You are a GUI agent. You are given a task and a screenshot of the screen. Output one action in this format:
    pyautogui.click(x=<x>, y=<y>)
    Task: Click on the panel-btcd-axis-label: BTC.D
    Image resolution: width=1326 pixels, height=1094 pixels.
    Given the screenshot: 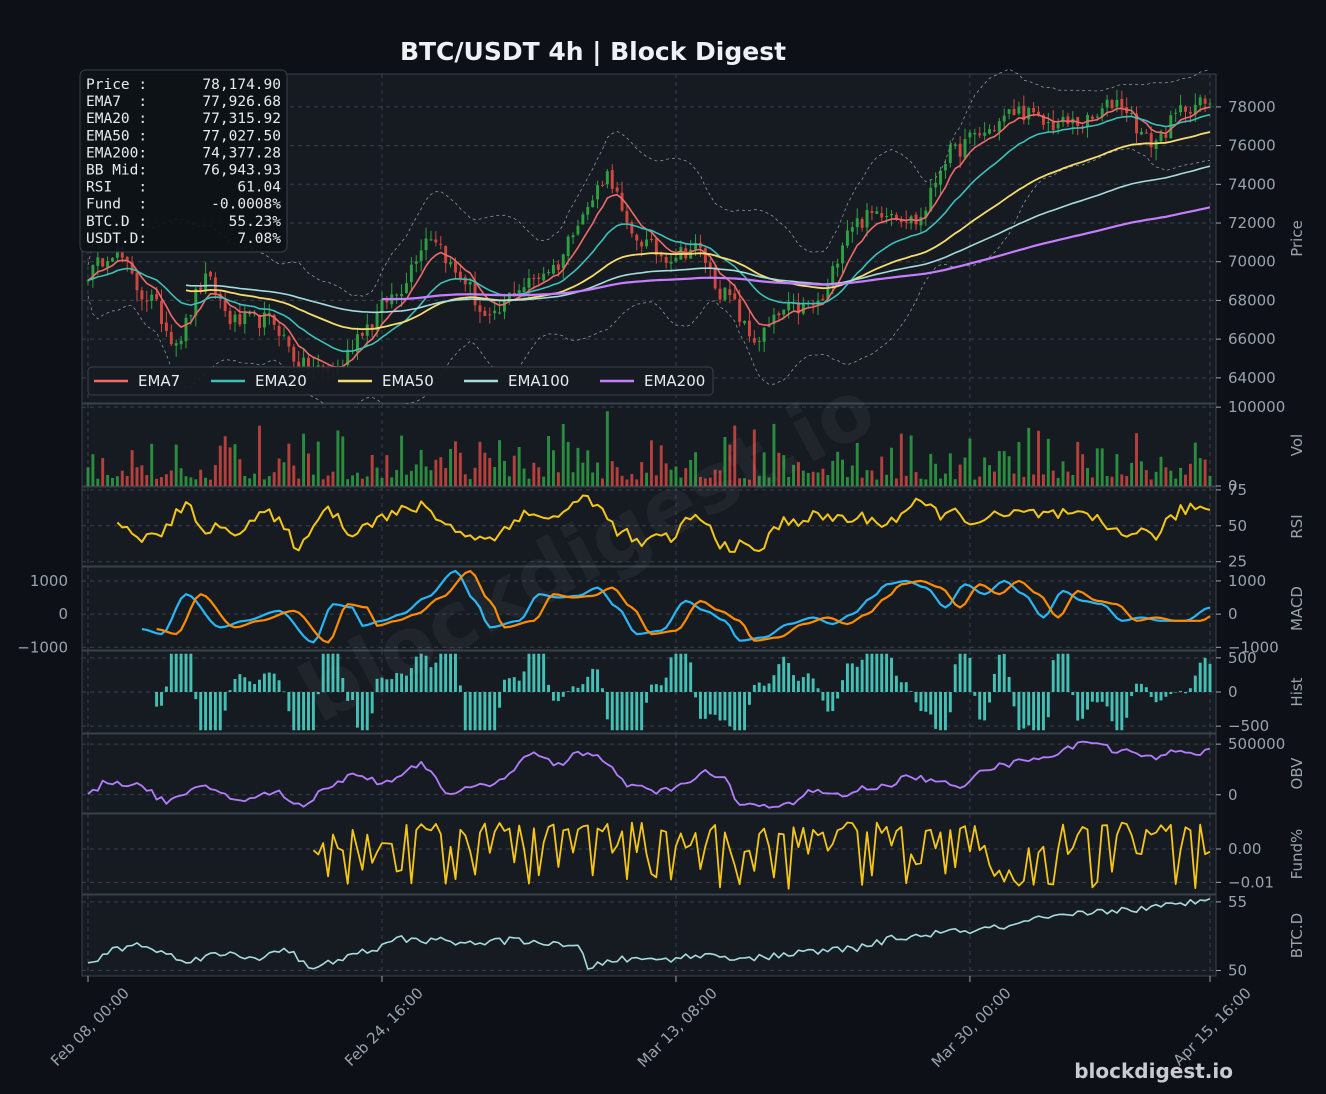 What is the action you would take?
    pyautogui.click(x=1297, y=935)
    